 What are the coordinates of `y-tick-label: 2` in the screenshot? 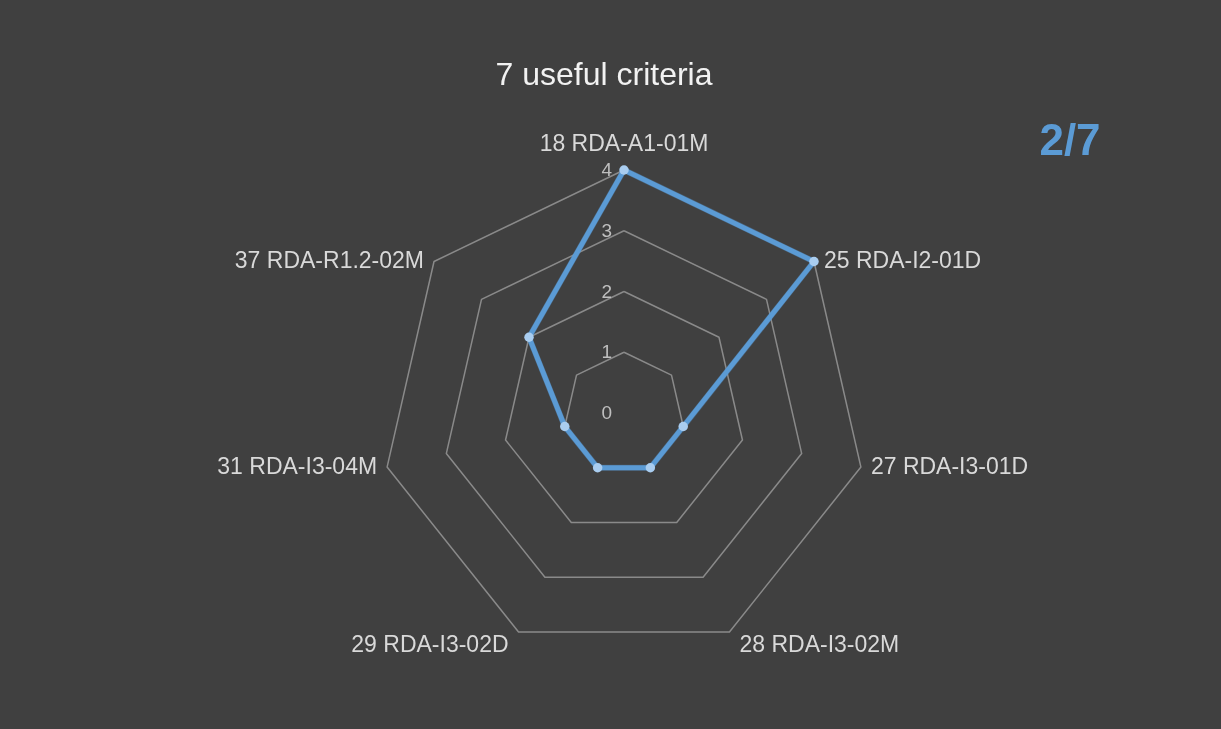 It's located at (606, 291).